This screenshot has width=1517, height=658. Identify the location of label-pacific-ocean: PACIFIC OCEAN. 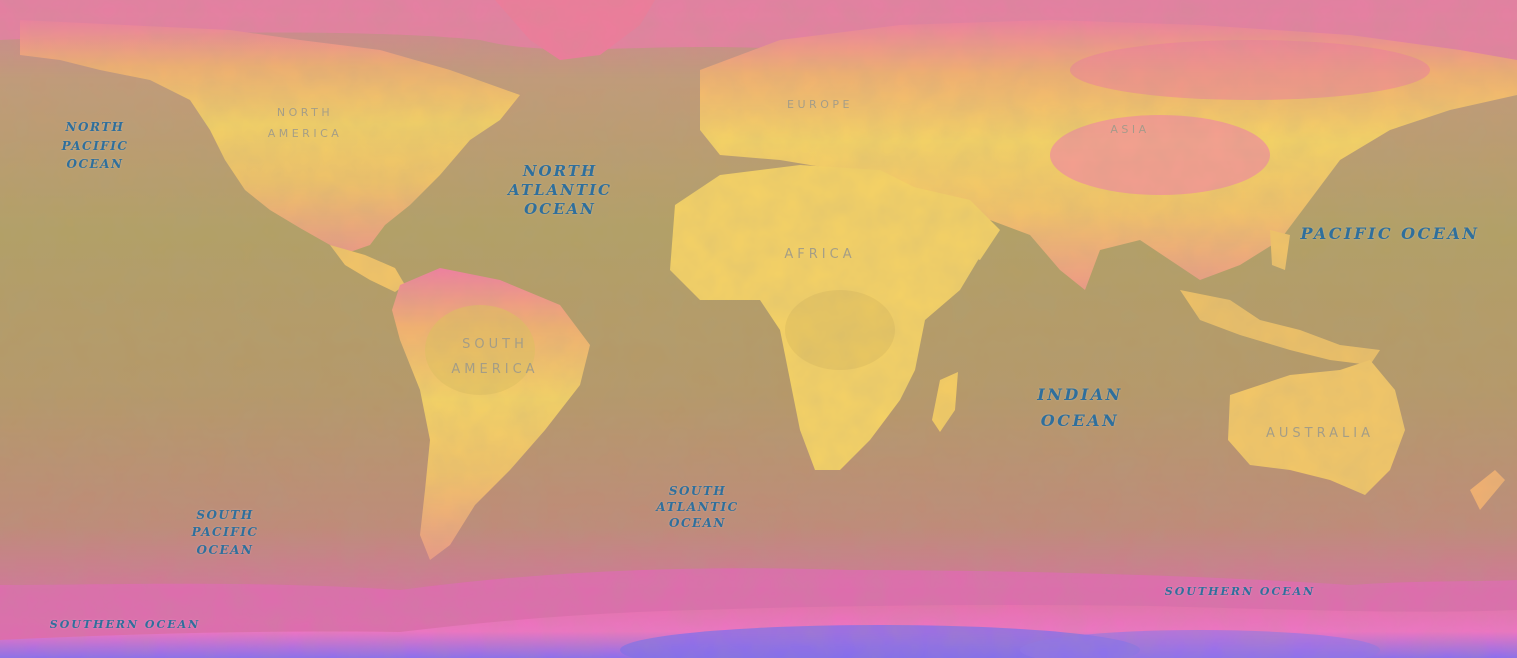
(1390, 233).